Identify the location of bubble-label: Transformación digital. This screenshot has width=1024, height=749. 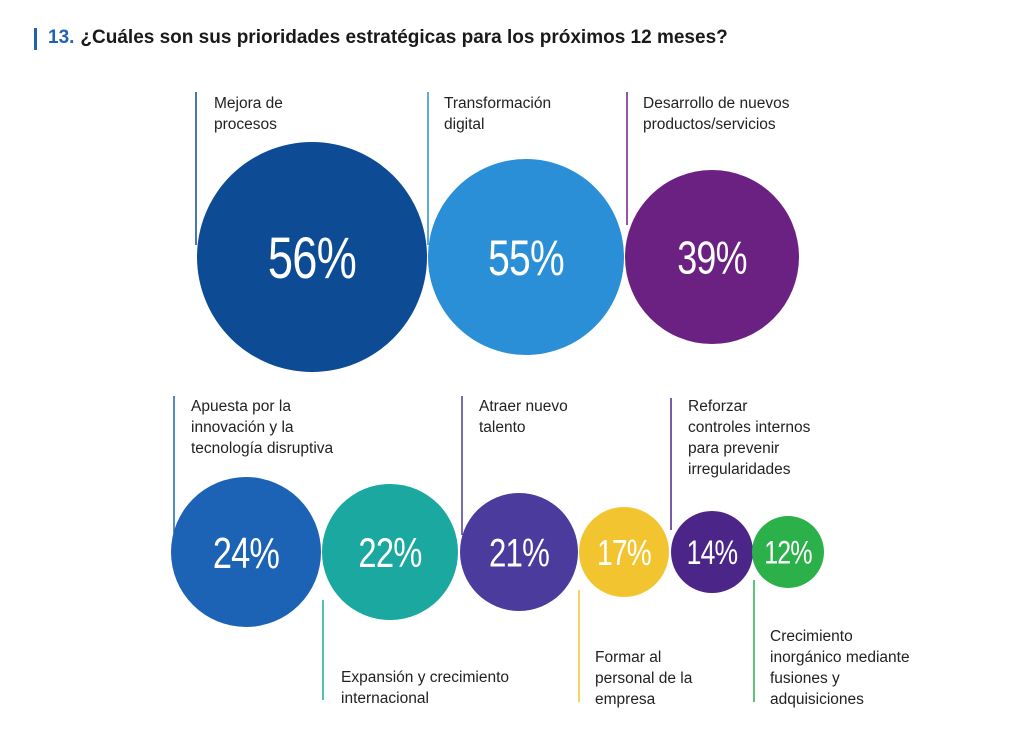
(497, 114).